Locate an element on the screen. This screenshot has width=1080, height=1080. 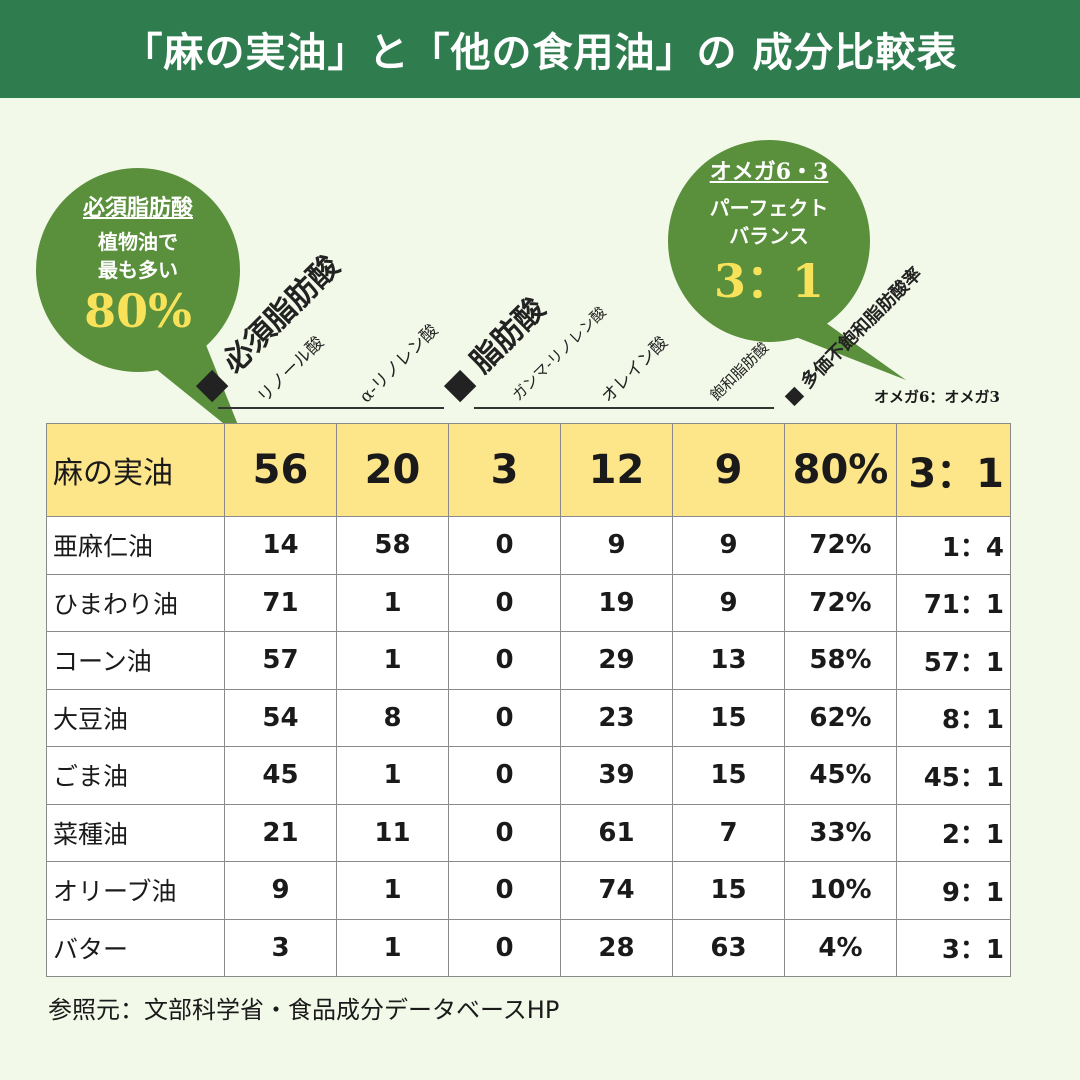
cell-name: ひまわり油 is located at coordinates (135, 602).